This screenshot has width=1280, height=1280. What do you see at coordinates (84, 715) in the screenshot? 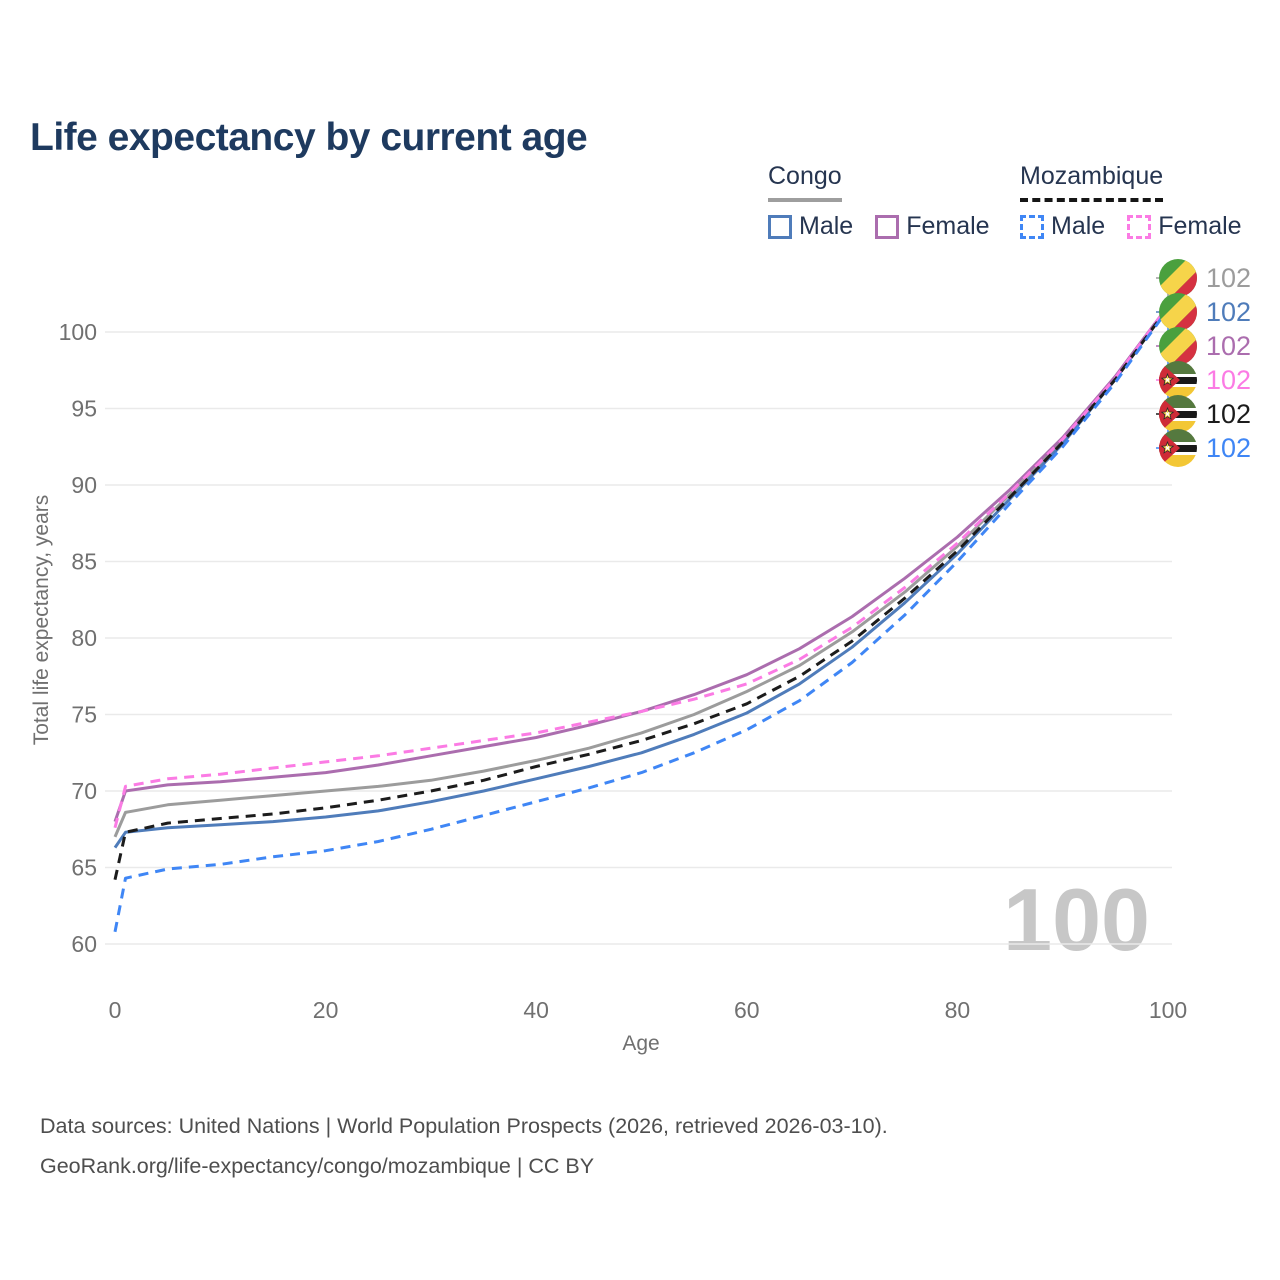
I see `y-tick-label: 75` at bounding box center [84, 715].